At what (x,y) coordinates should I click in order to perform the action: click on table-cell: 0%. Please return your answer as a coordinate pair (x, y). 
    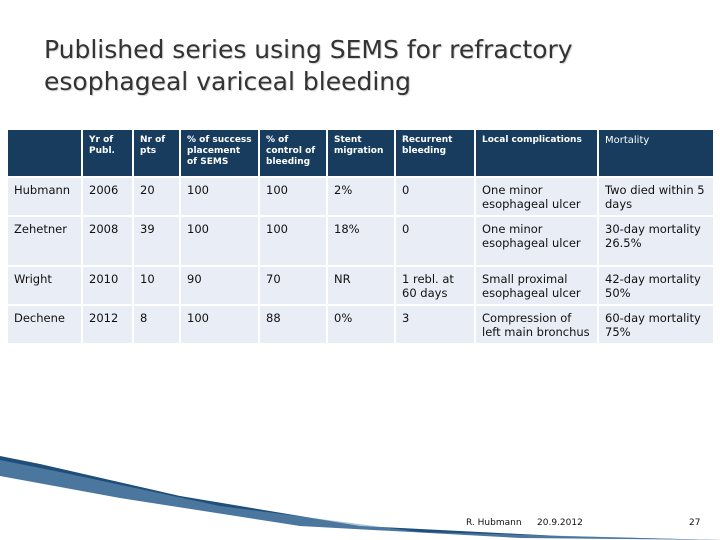
    Looking at the image, I should click on (361, 325).